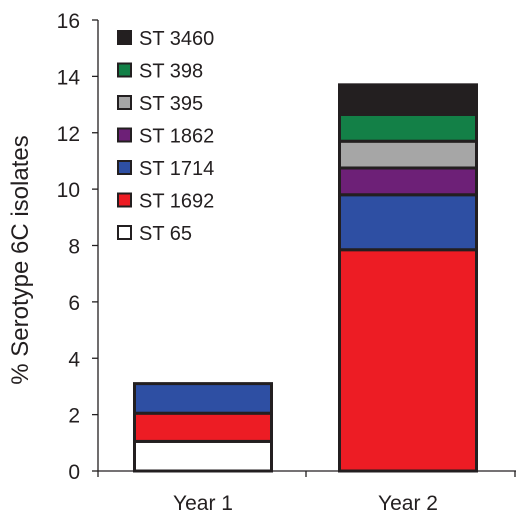  What do you see at coordinates (171, 72) in the screenshot?
I see `legend-label: ST 398` at bounding box center [171, 72].